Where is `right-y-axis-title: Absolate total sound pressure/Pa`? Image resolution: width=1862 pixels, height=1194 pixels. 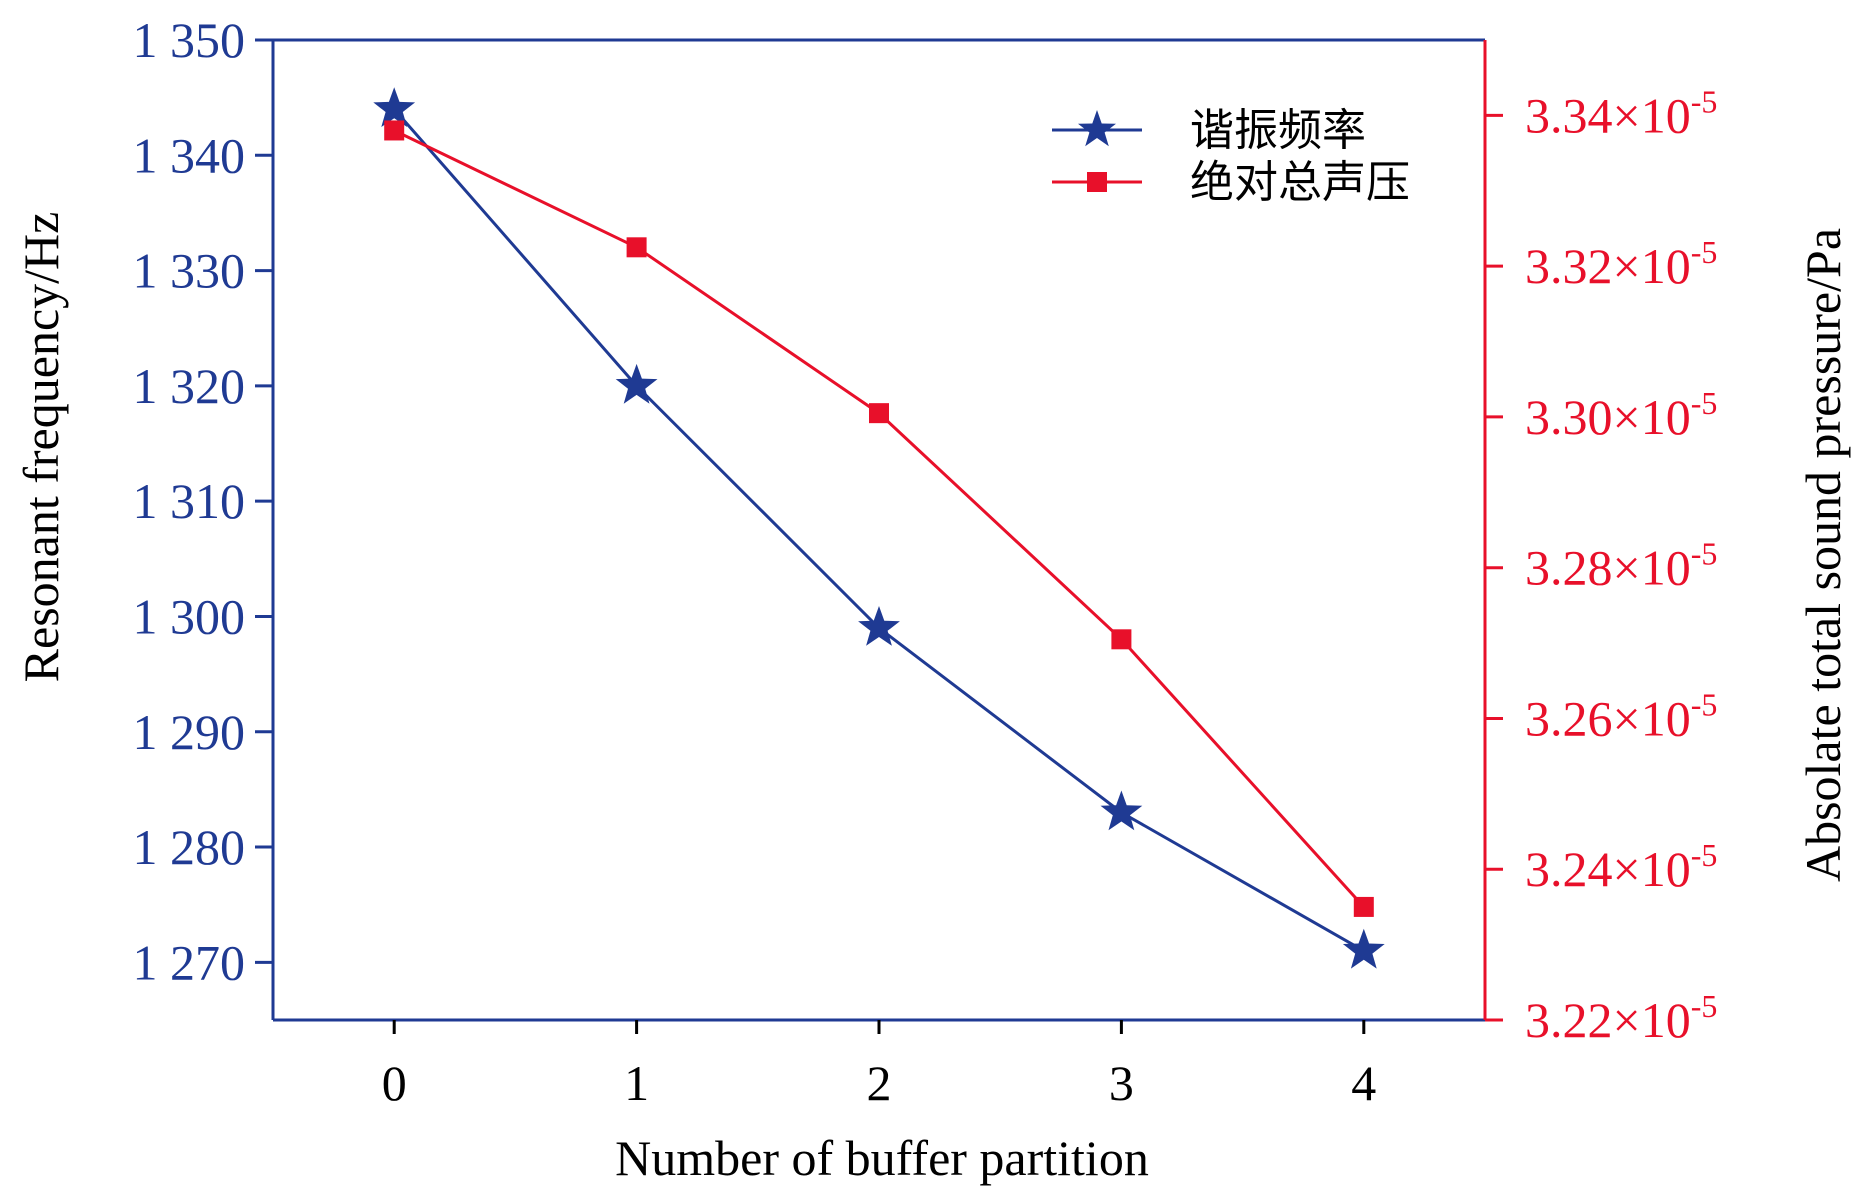 right-y-axis-title: Absolate total sound pressure/Pa is located at coordinates (1823, 555).